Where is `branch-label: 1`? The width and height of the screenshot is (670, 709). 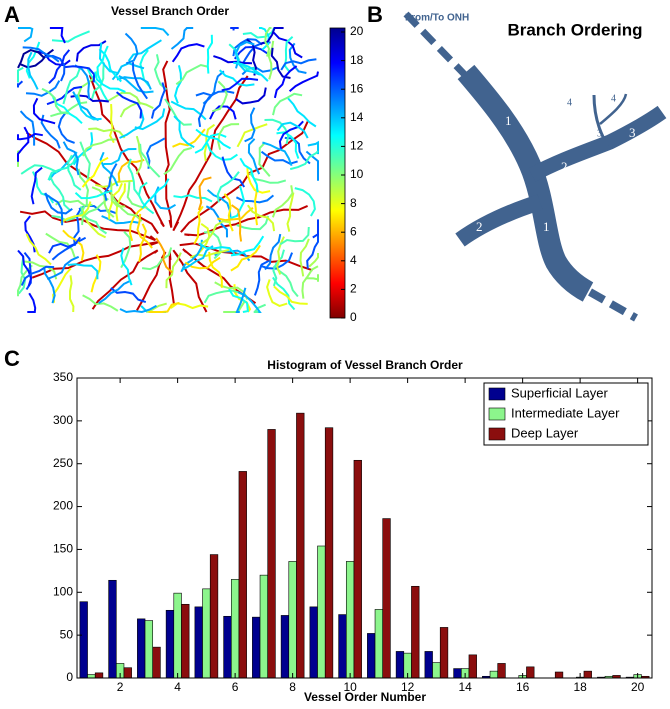 branch-label: 1 is located at coordinates (546, 226).